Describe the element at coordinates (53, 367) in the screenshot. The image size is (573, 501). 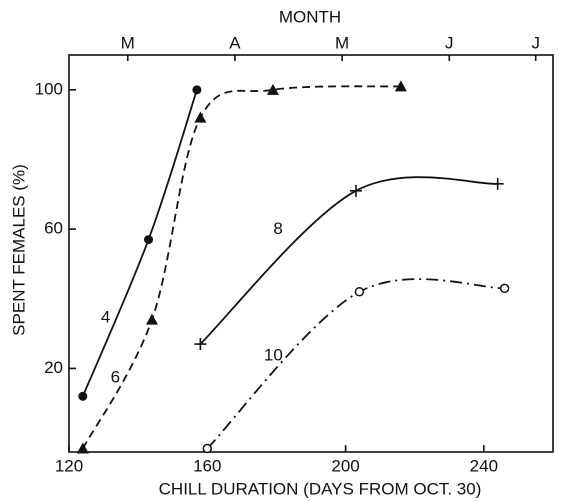
I see `y-tick-label: 20` at that location.